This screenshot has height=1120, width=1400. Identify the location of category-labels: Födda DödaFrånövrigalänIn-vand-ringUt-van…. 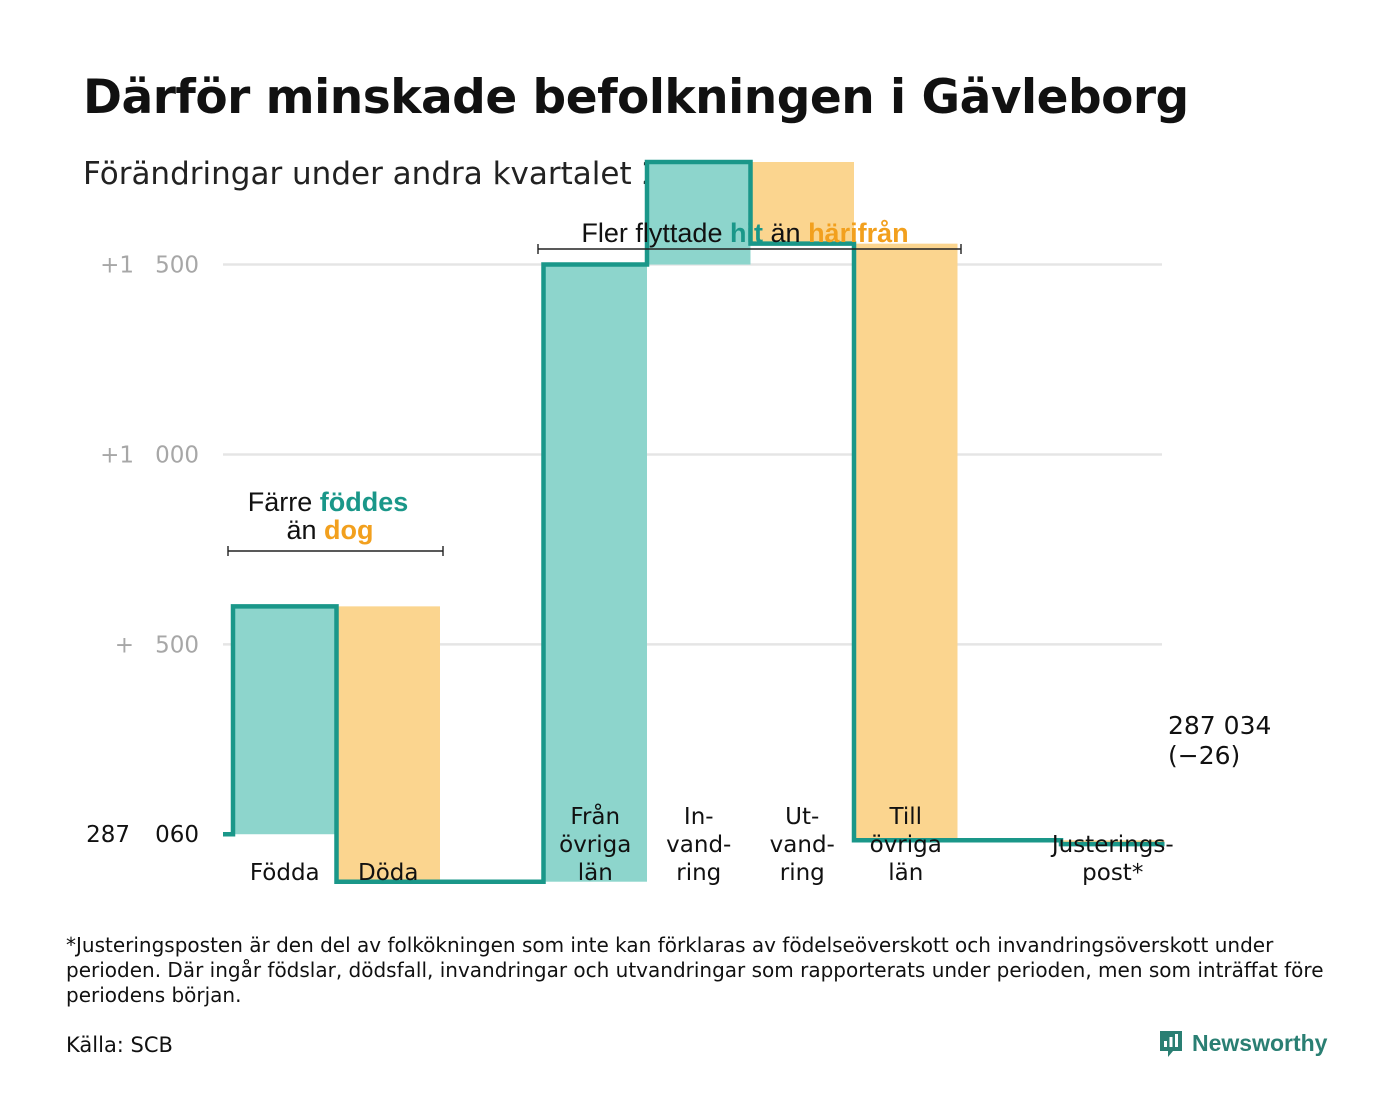
(712, 844).